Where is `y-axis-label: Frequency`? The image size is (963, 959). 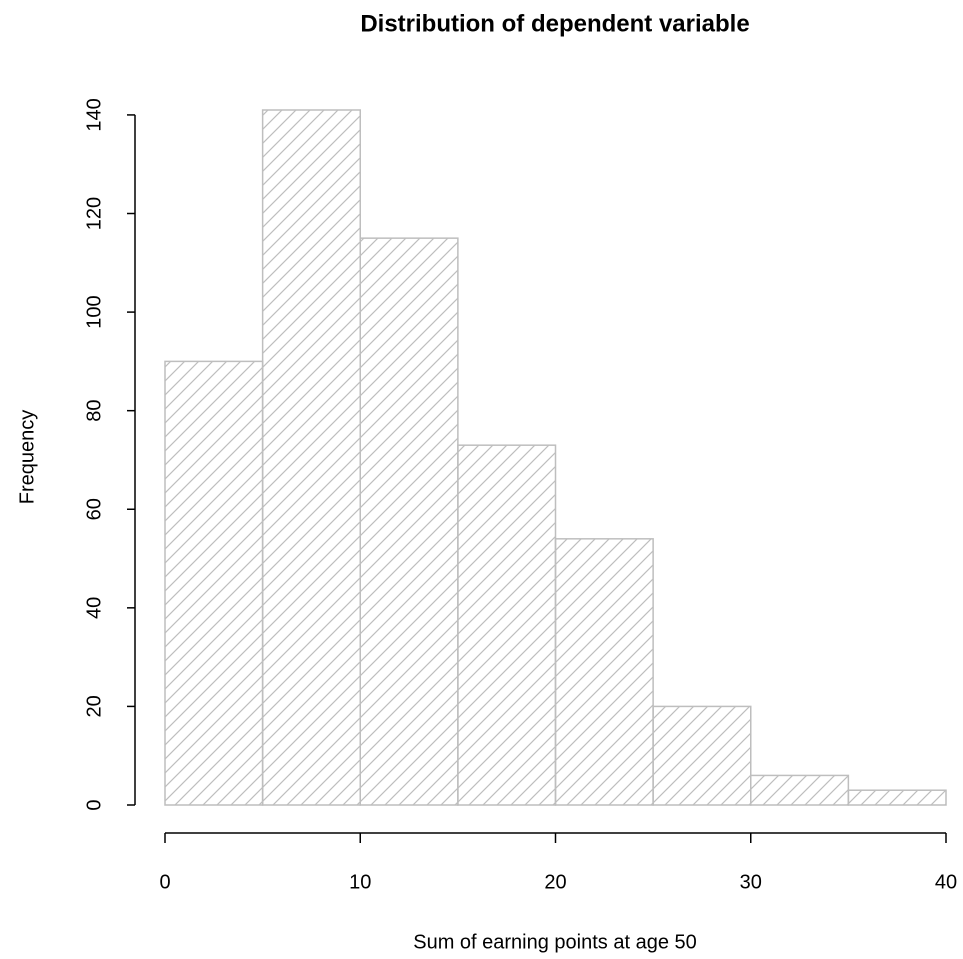
y-axis-label: Frequency is located at coordinates (27, 457).